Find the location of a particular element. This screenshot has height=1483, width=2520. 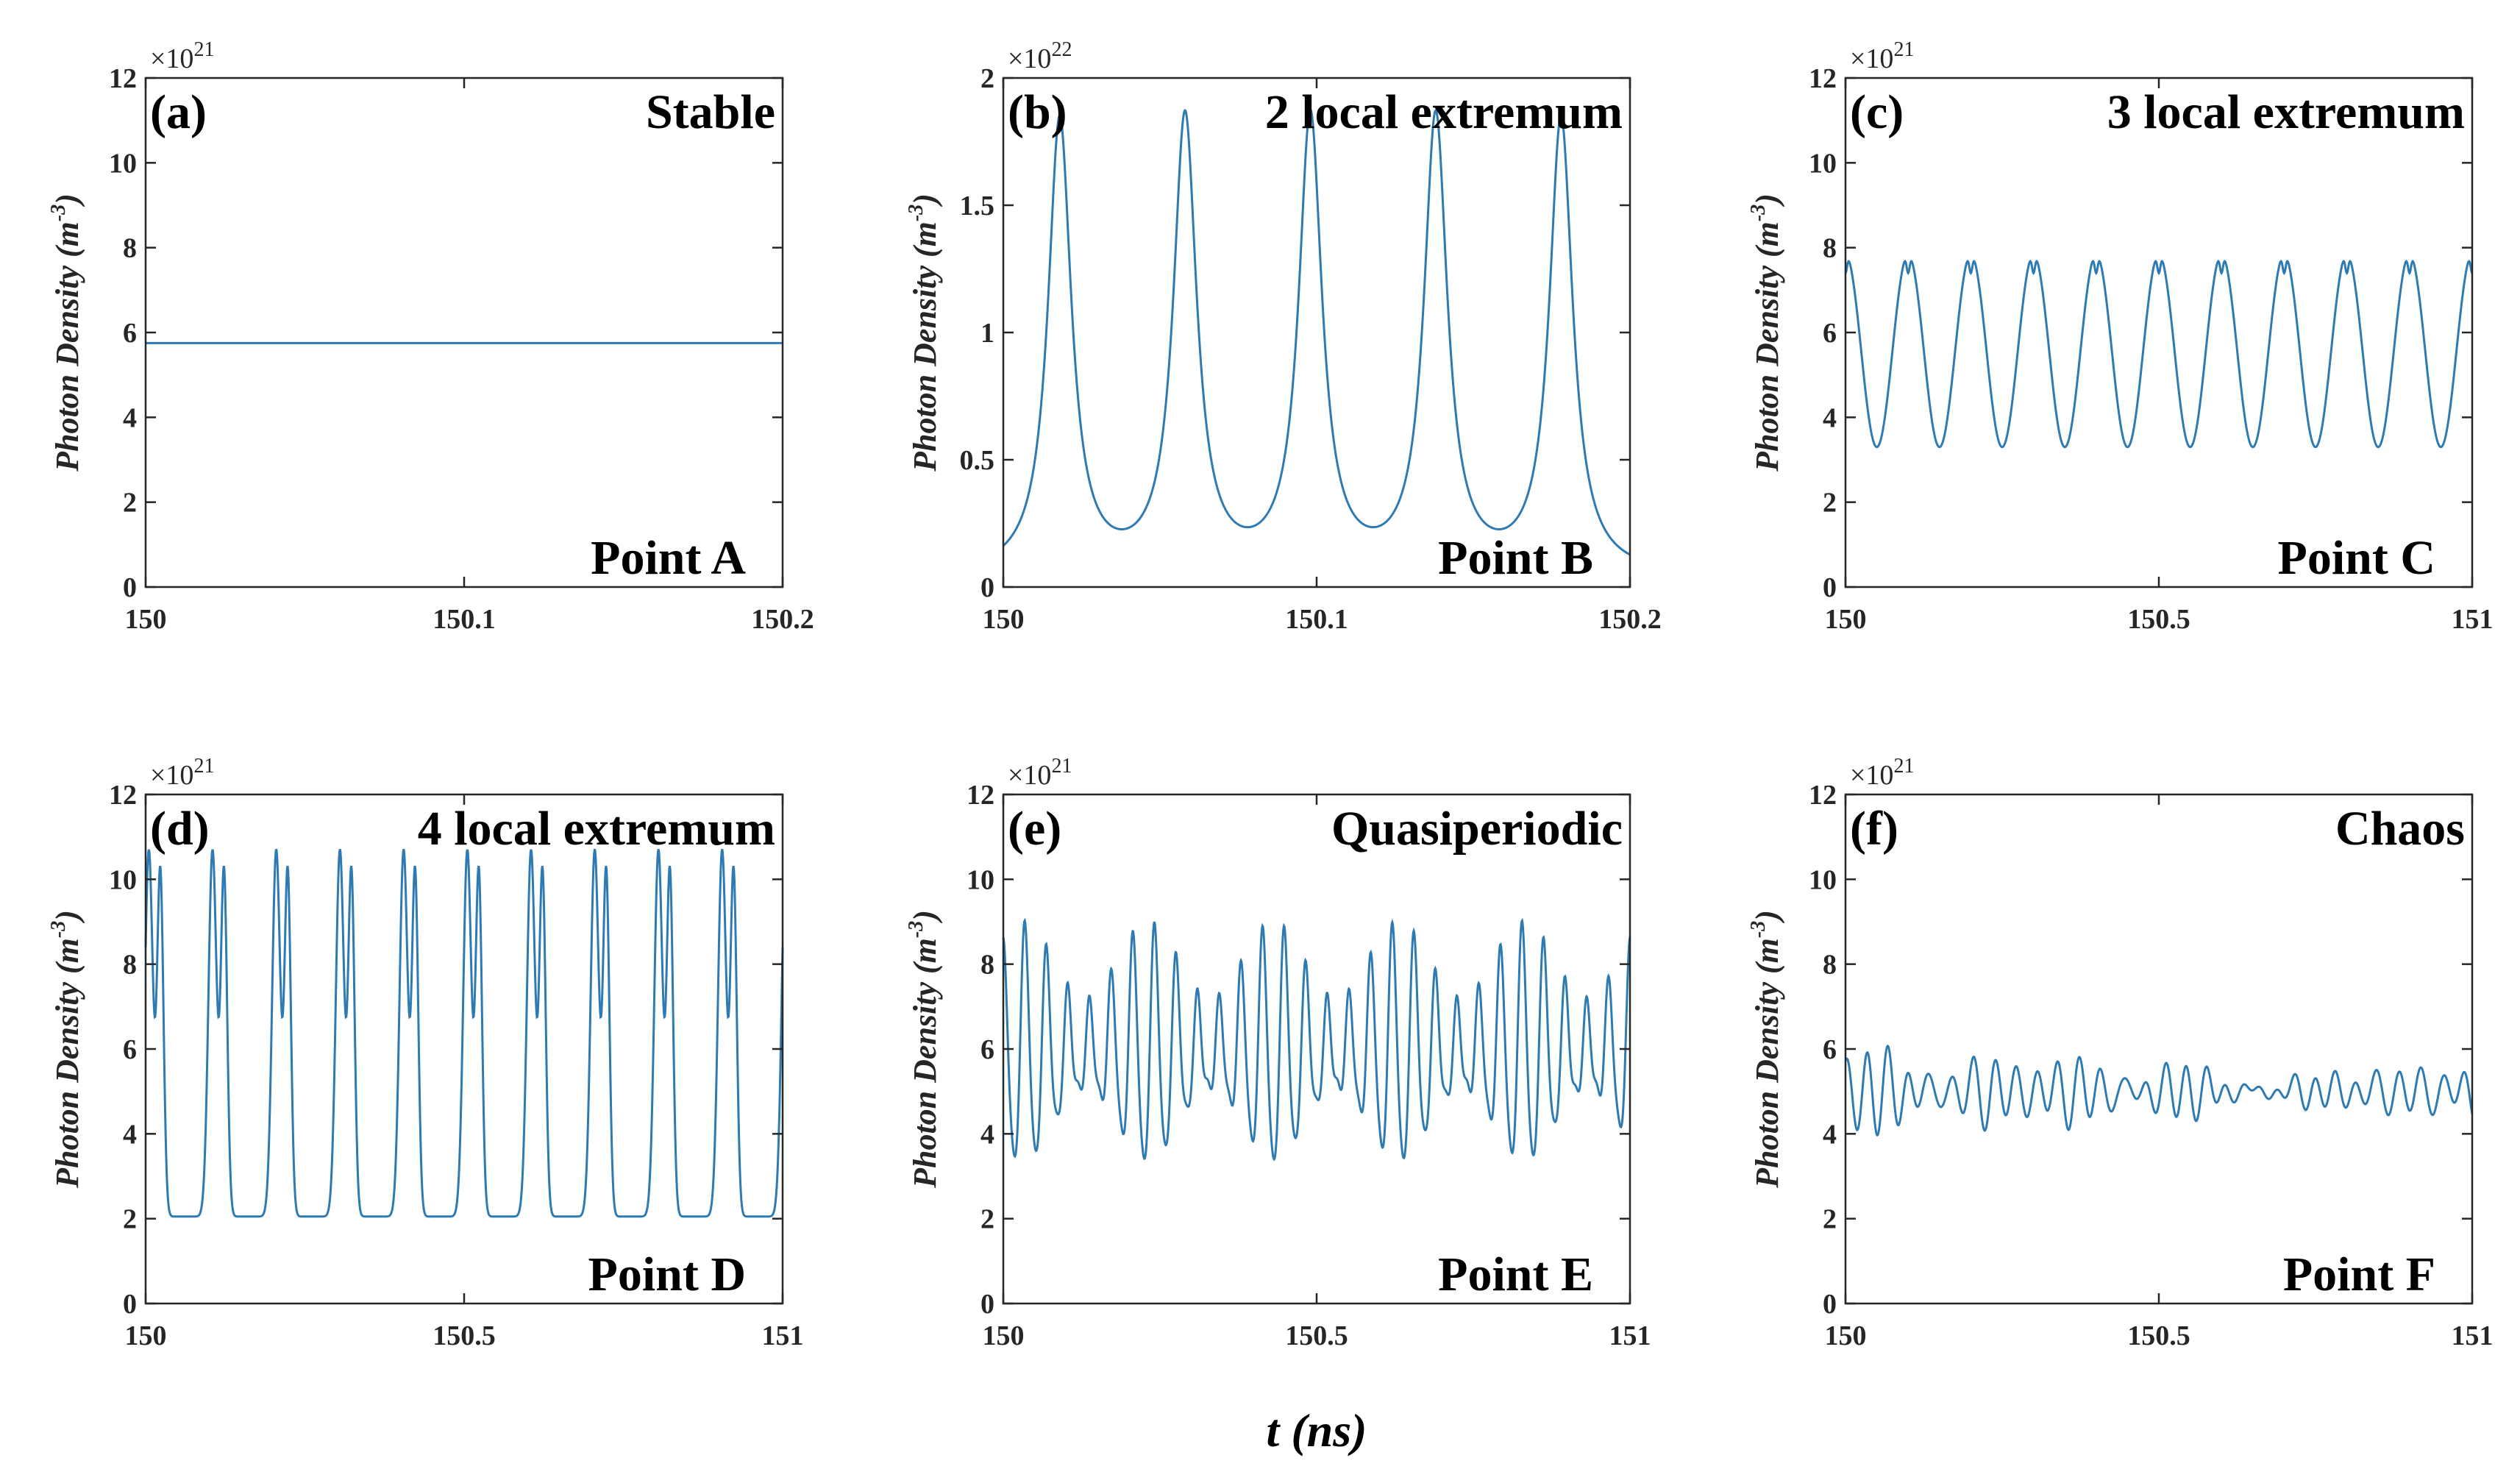

panel-title: Chaos is located at coordinates (2400, 829).